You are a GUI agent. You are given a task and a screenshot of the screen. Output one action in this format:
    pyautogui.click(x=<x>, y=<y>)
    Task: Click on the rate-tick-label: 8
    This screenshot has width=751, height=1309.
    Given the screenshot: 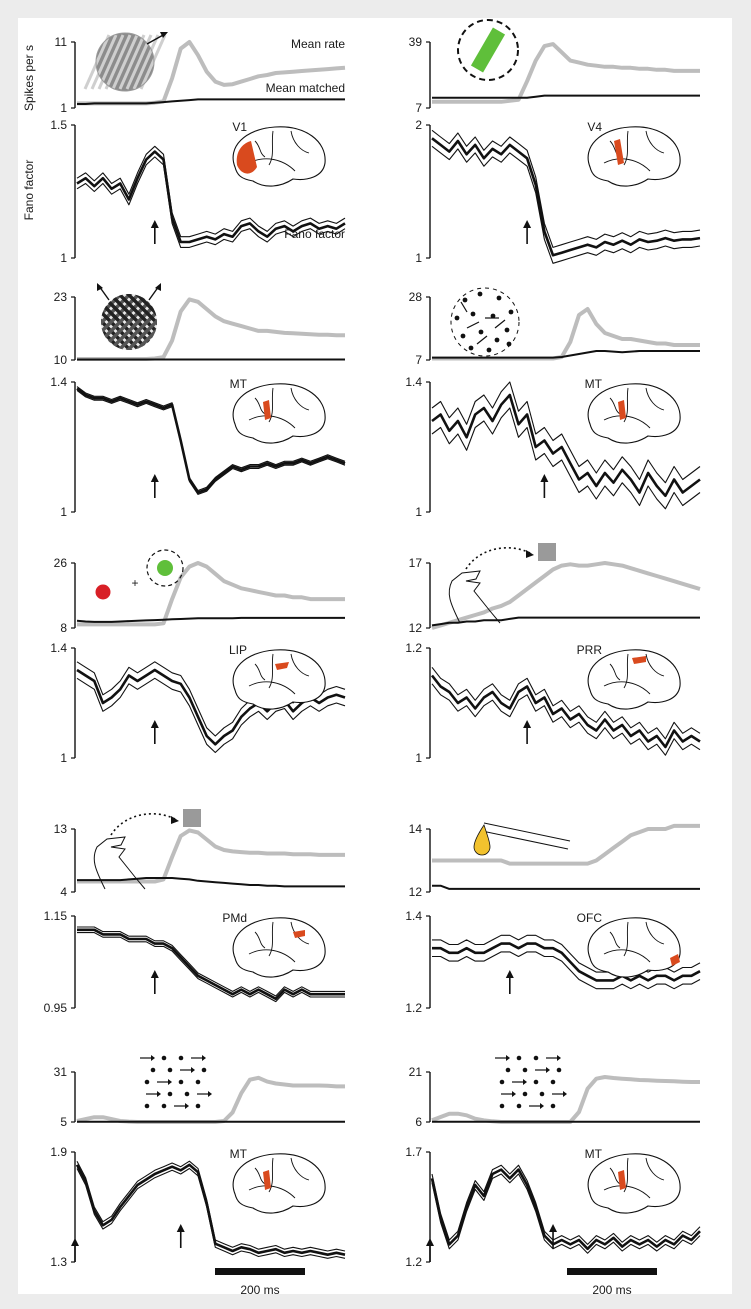 What is the action you would take?
    pyautogui.click(x=63, y=628)
    